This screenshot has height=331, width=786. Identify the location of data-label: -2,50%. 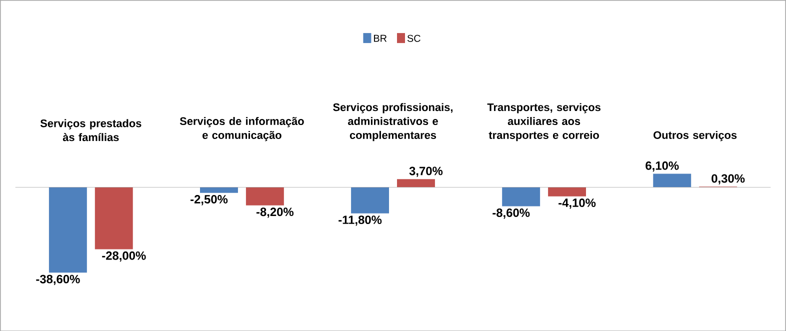
(209, 199).